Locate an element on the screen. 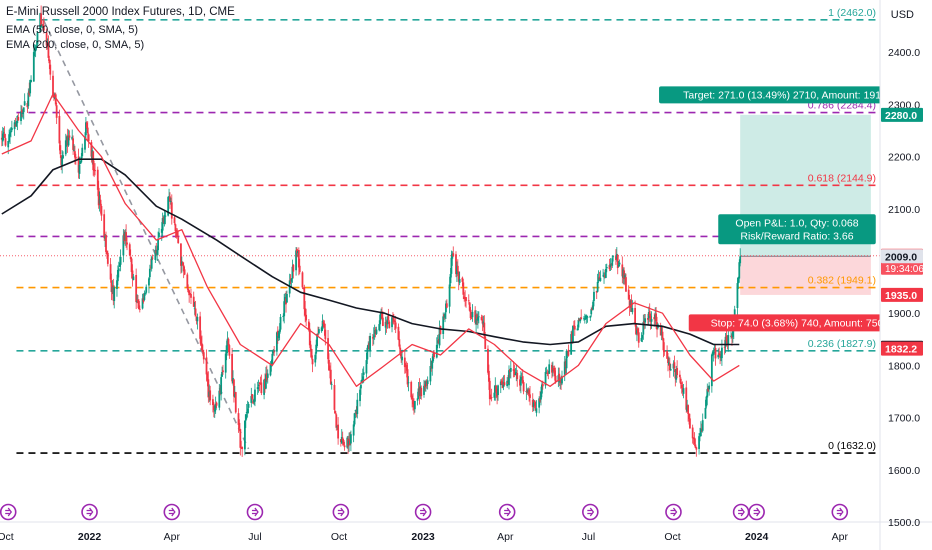  event-marker-arrow is located at coordinates (9, 512).